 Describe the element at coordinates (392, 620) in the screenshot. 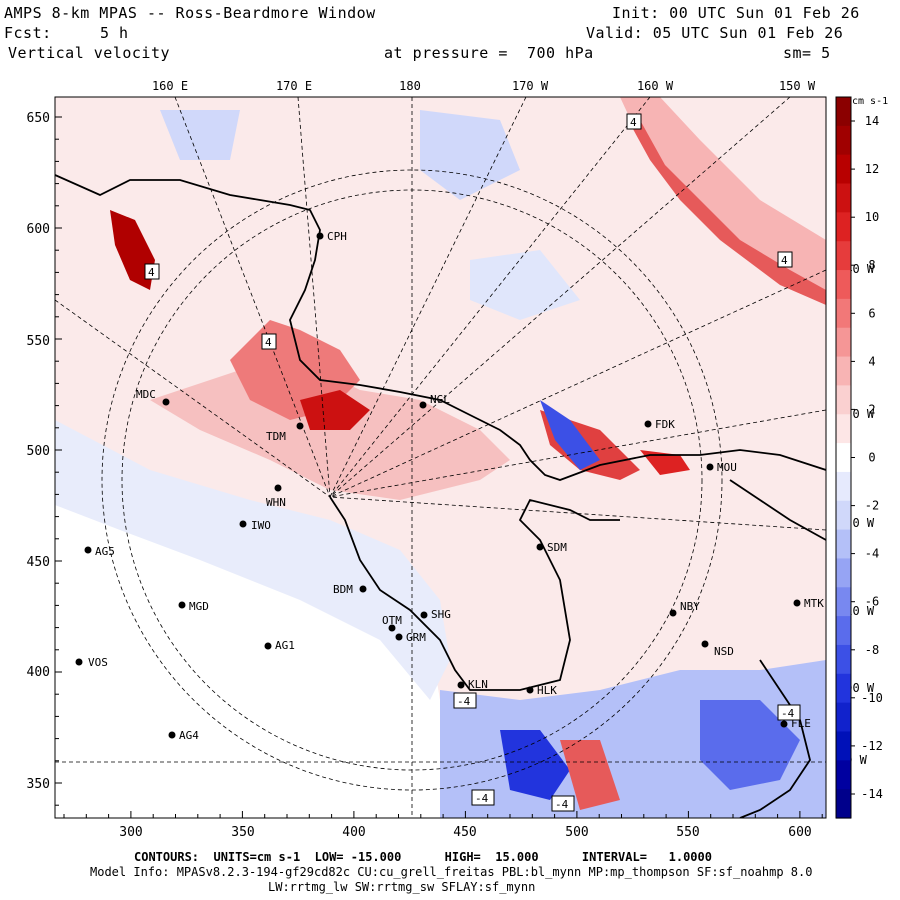

I see `svg-text: OTM` at that location.